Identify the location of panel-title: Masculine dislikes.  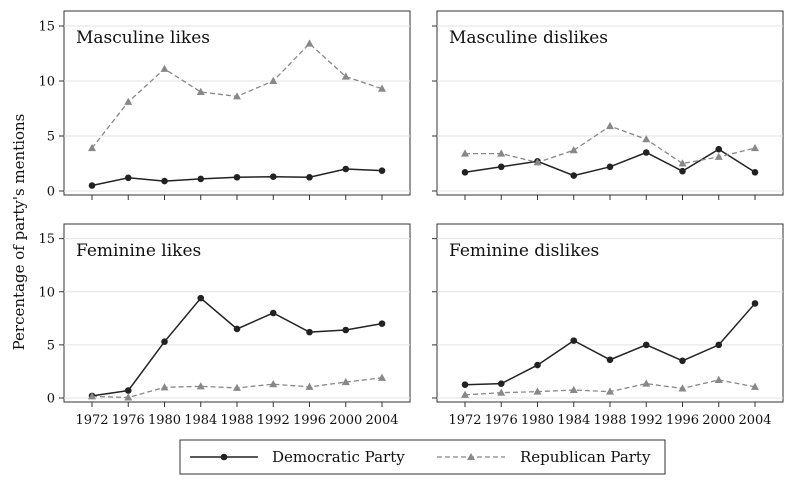
(528, 38).